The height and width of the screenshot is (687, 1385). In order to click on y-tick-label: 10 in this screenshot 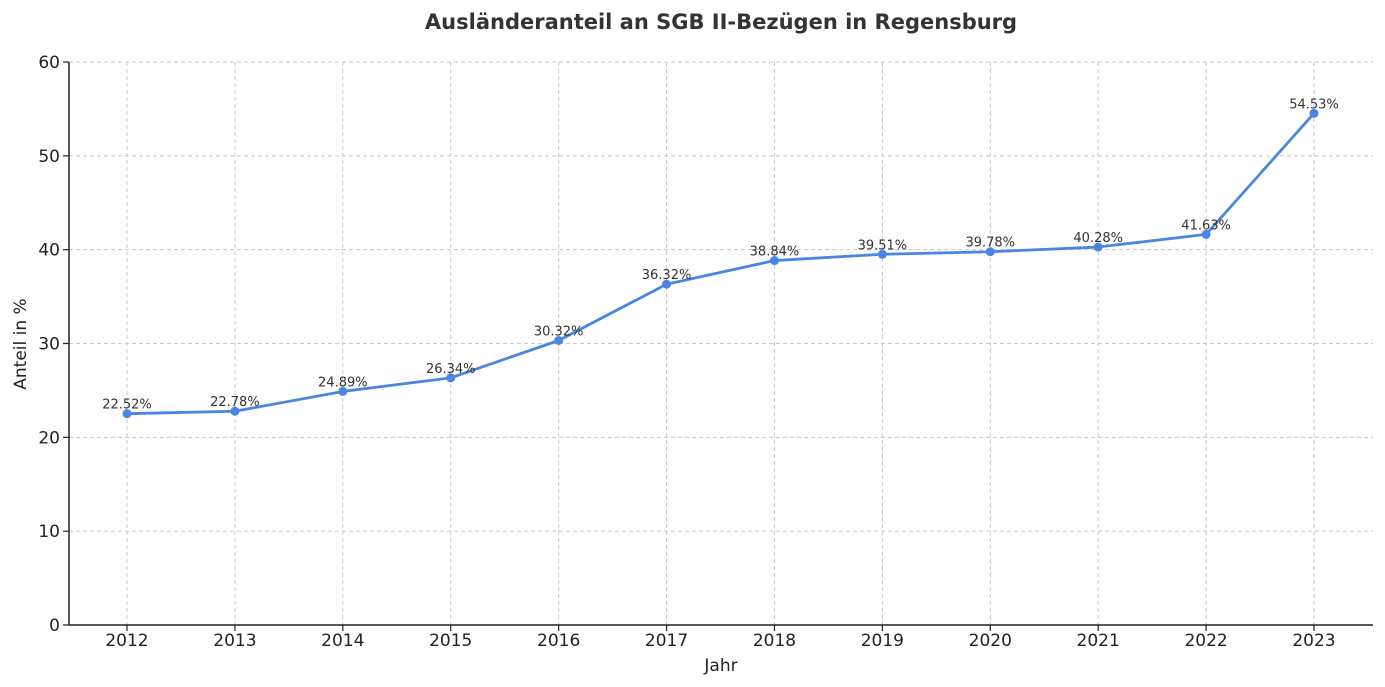, I will do `click(49, 532)`.